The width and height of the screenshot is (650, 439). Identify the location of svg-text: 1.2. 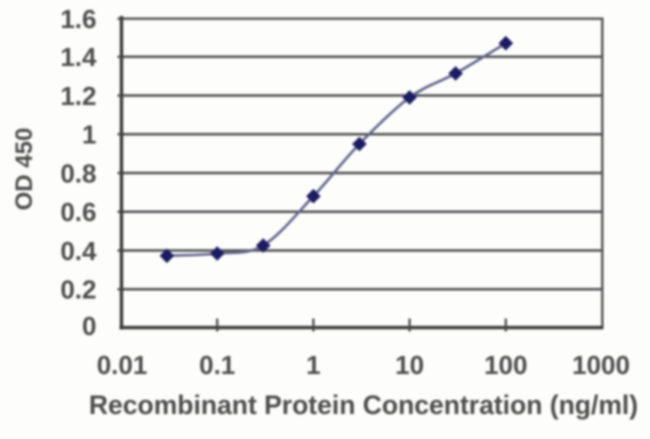
(78, 96).